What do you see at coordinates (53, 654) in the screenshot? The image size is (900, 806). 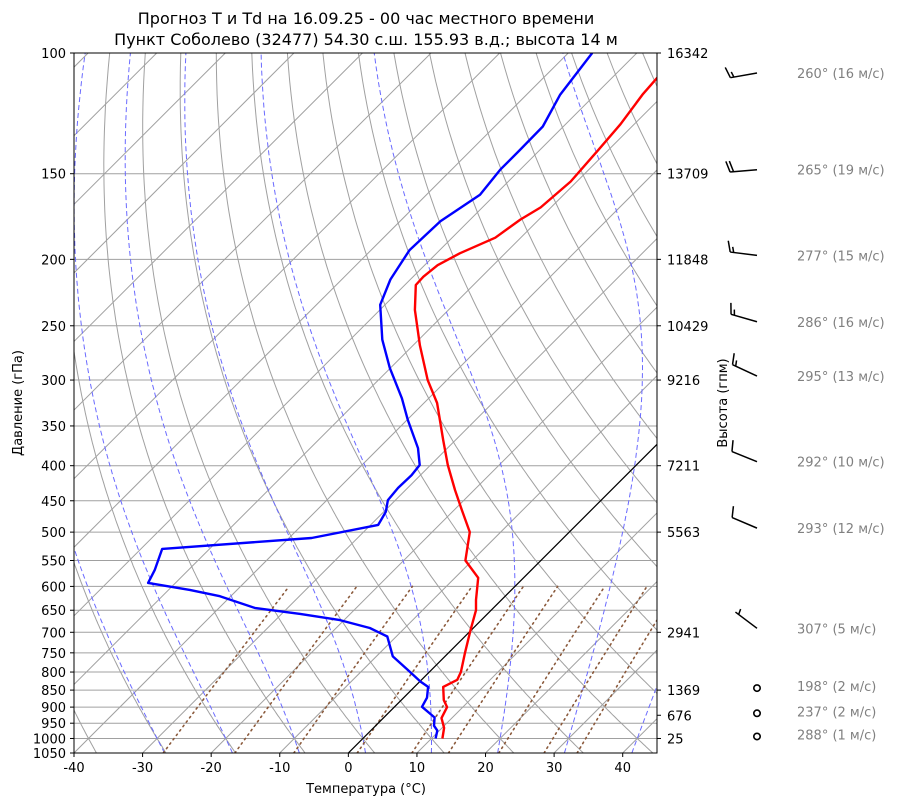 I see `y-tick-label: 750` at bounding box center [53, 654].